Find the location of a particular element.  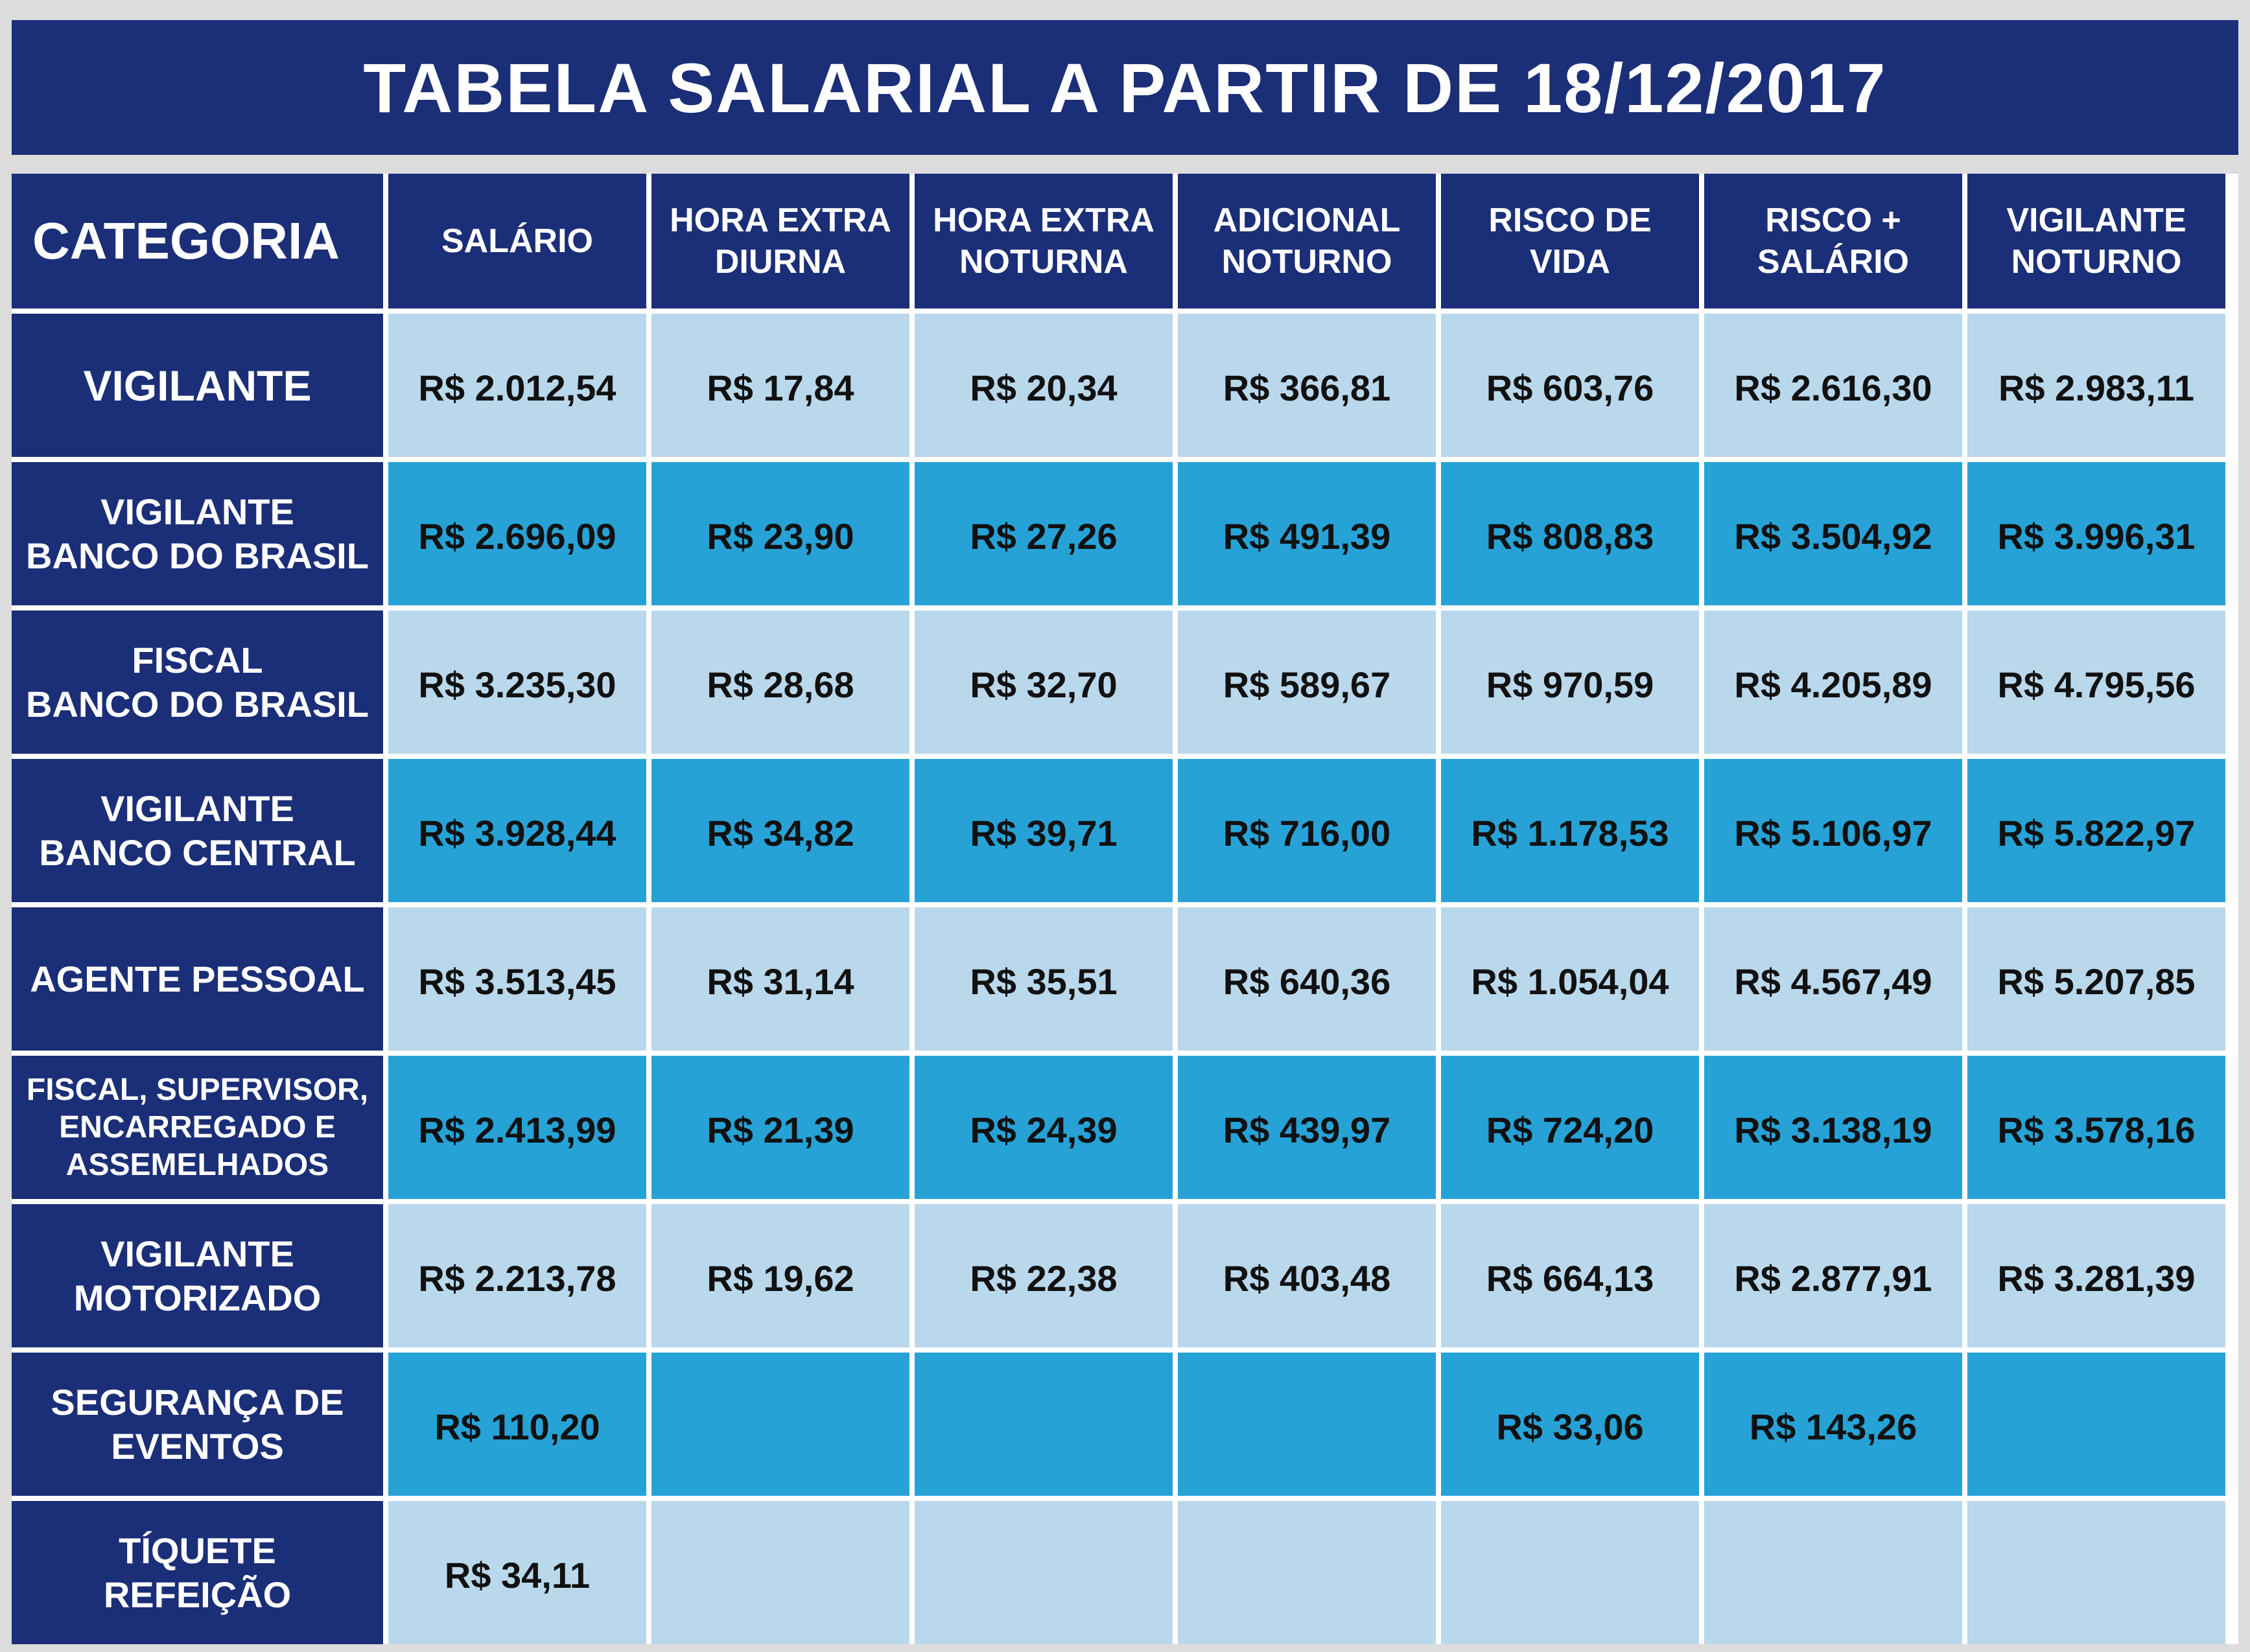

table-cell: R$ 35,51 is located at coordinates (1044, 979).